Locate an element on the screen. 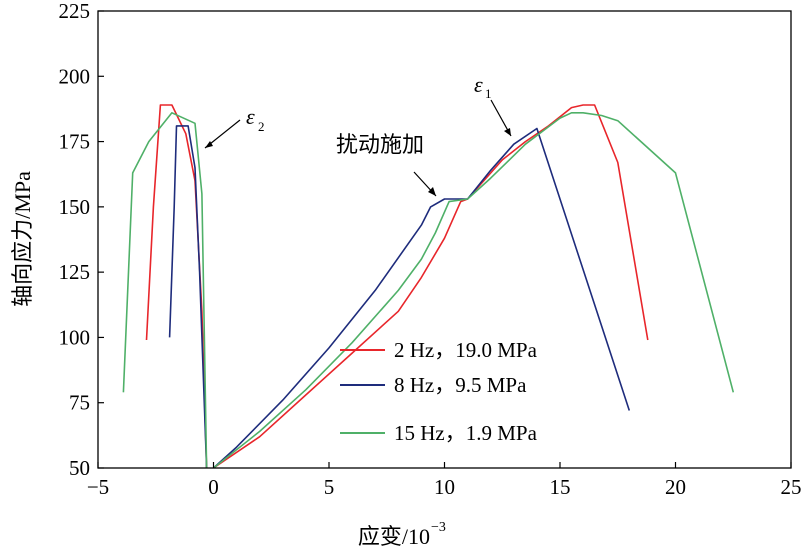  x-axis: −5 0 5 10 15 20 25 is located at coordinates (444, 480).